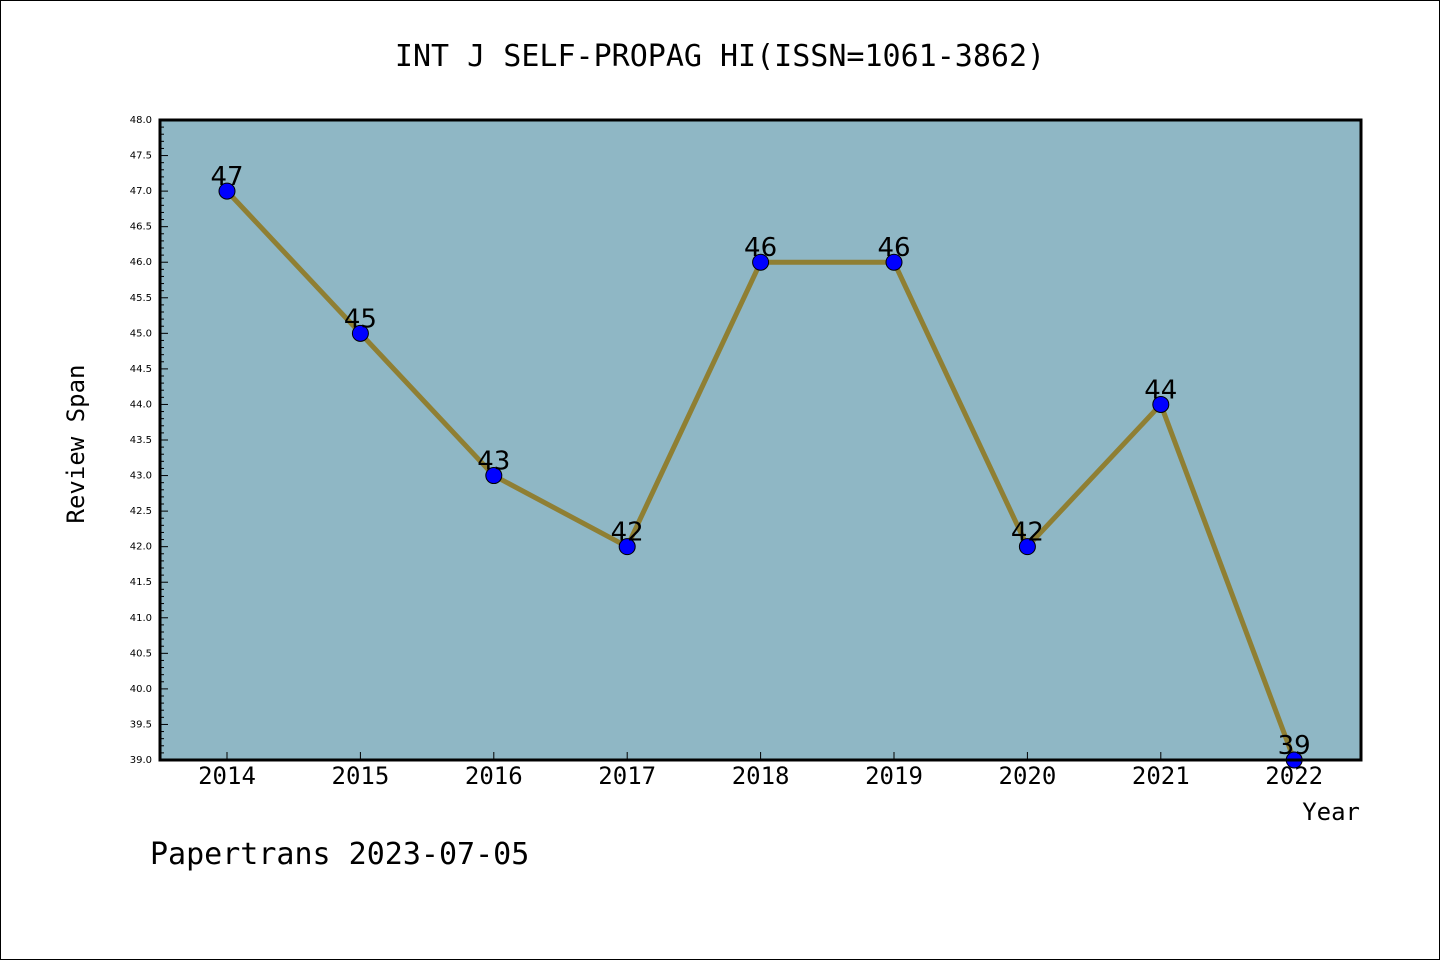  What do you see at coordinates (361, 776) in the screenshot?
I see `x-tick-label: 2015` at bounding box center [361, 776].